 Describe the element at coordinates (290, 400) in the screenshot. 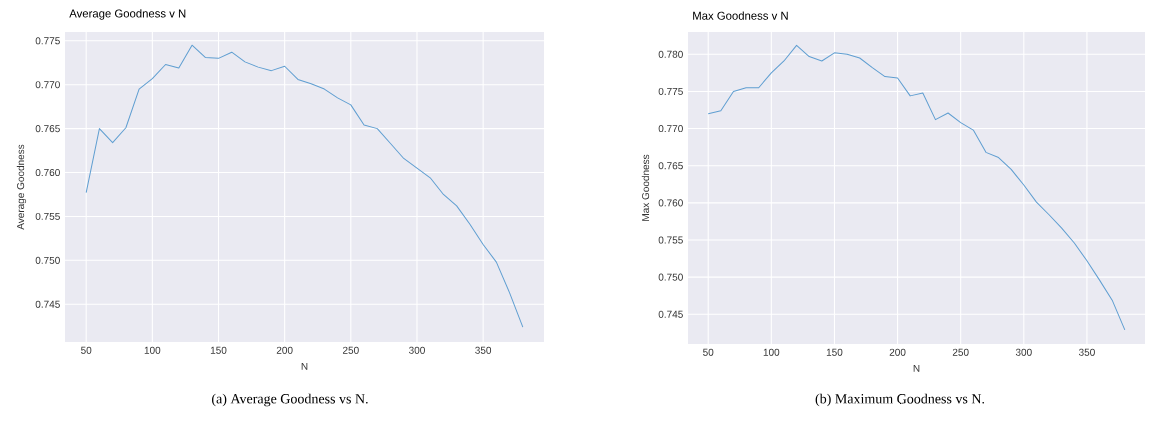

I see `text: (a) Average Goodness vs N.` at that location.